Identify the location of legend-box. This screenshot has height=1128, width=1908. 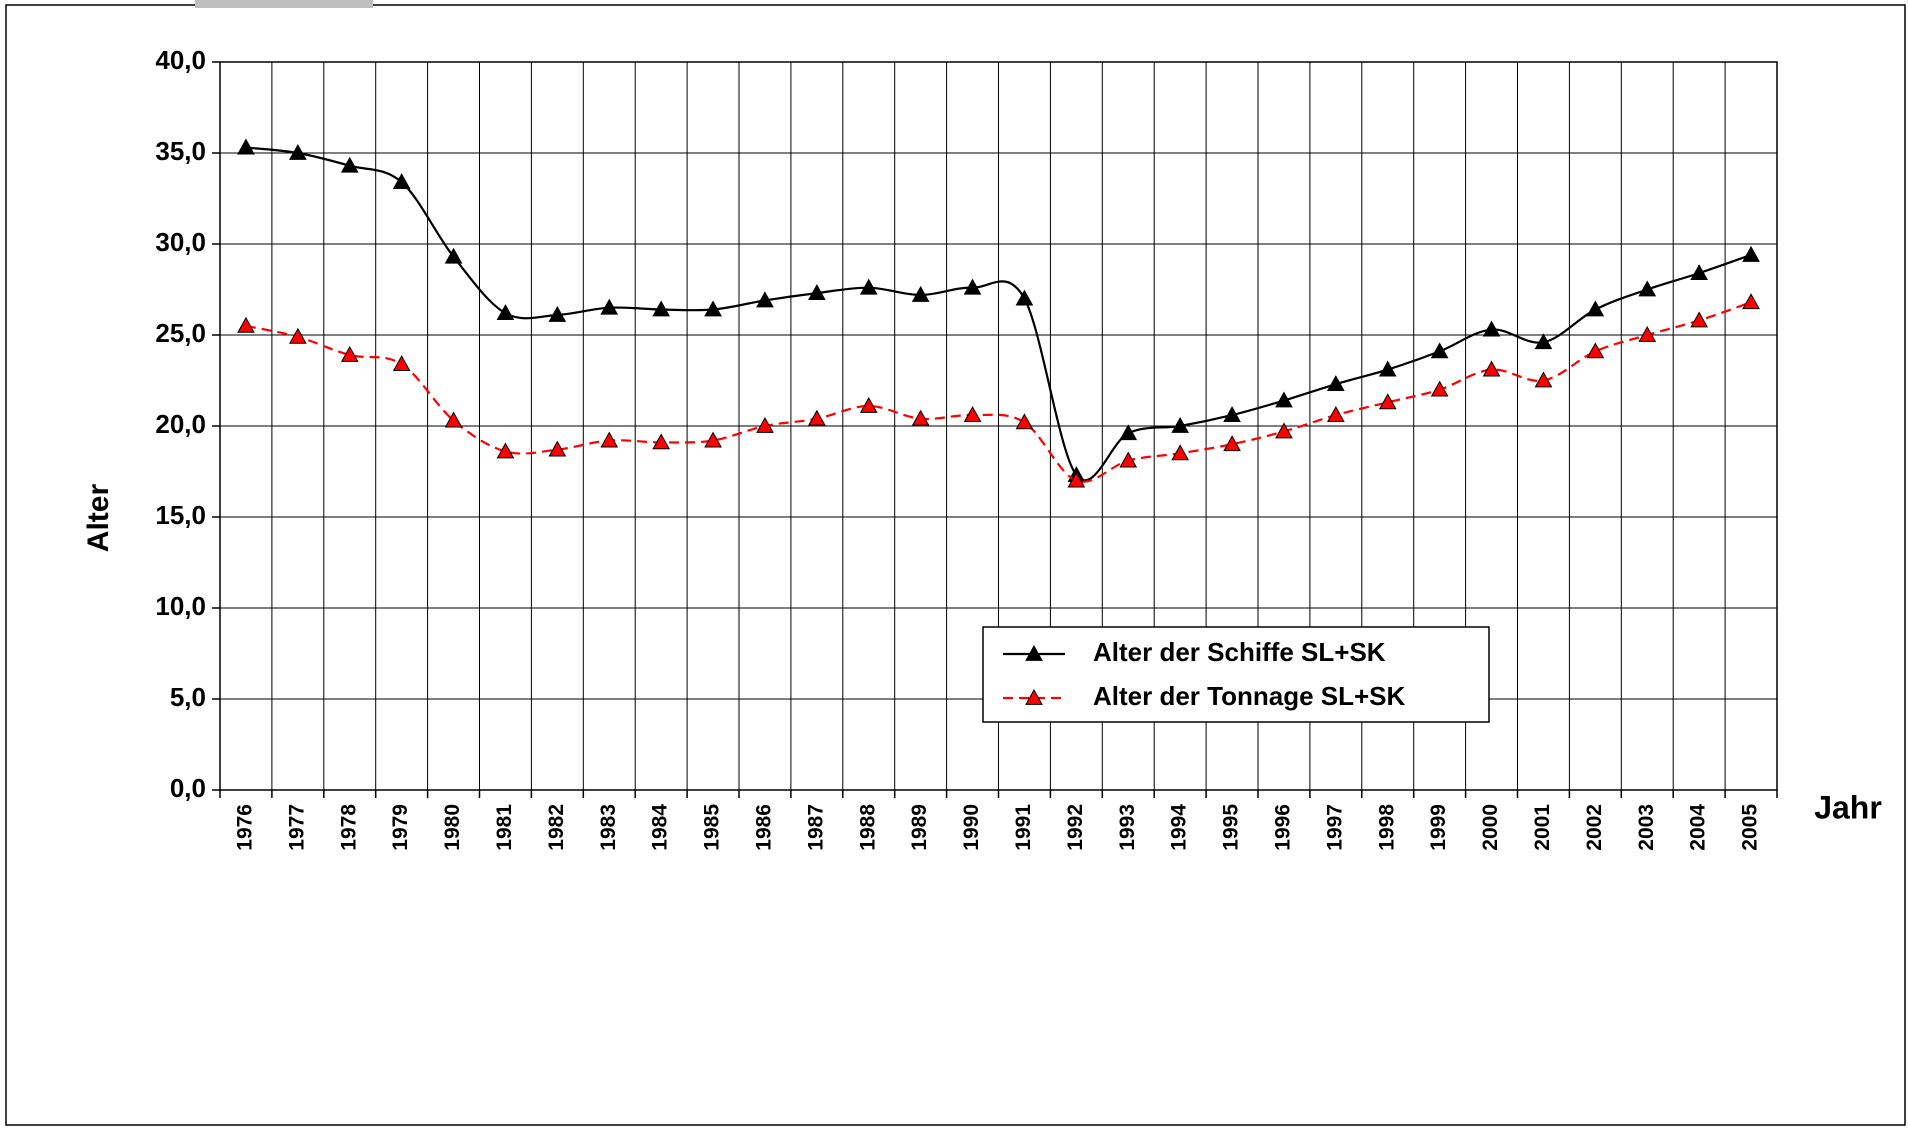
(1236, 674).